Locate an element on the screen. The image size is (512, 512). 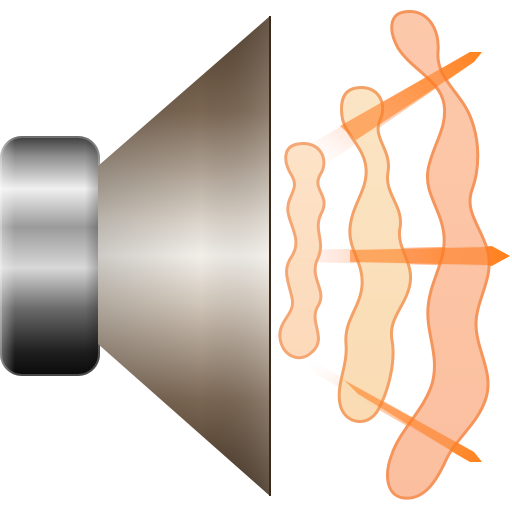
speaker-magnet is located at coordinates (50, 256).